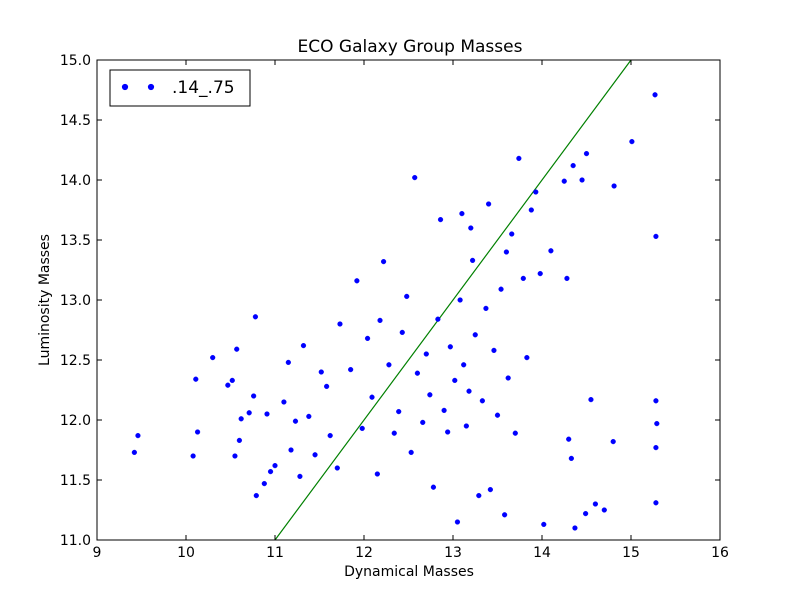  I want to click on x-tick-label: 14, so click(542, 553).